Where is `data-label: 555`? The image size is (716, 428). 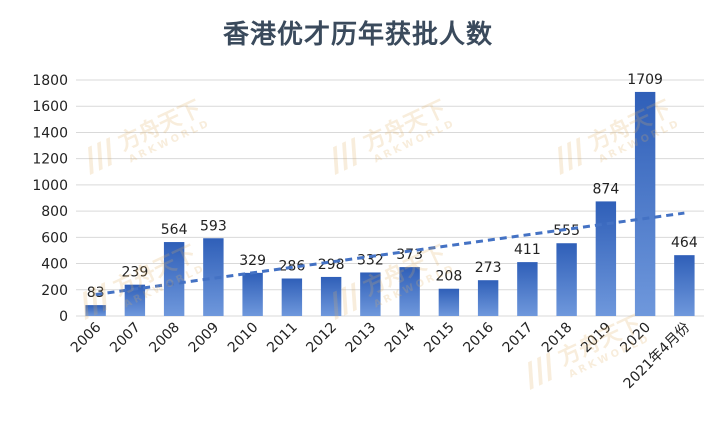 data-label: 555 is located at coordinates (566, 231).